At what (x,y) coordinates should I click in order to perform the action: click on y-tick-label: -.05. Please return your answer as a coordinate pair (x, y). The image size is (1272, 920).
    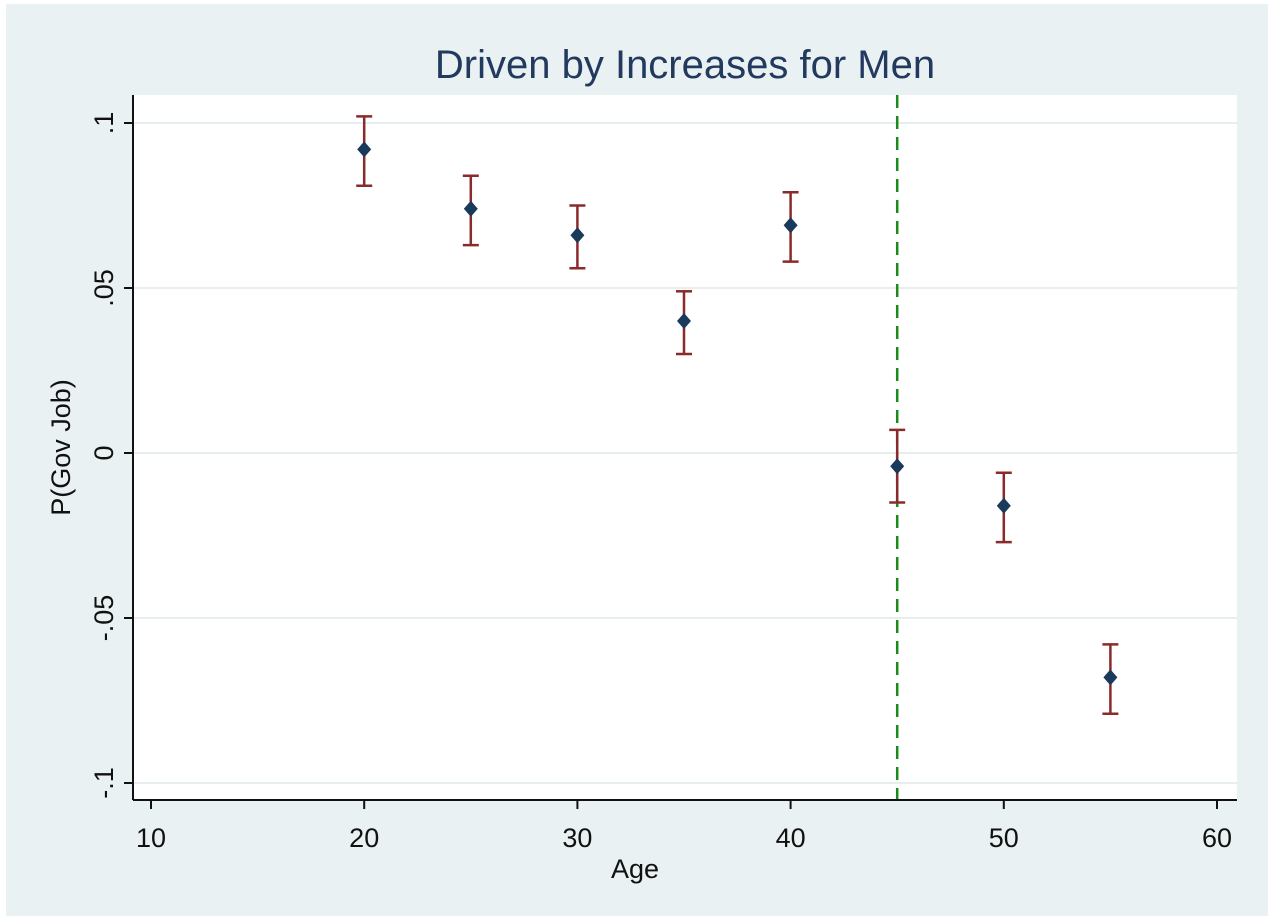
    Looking at the image, I should click on (104, 618).